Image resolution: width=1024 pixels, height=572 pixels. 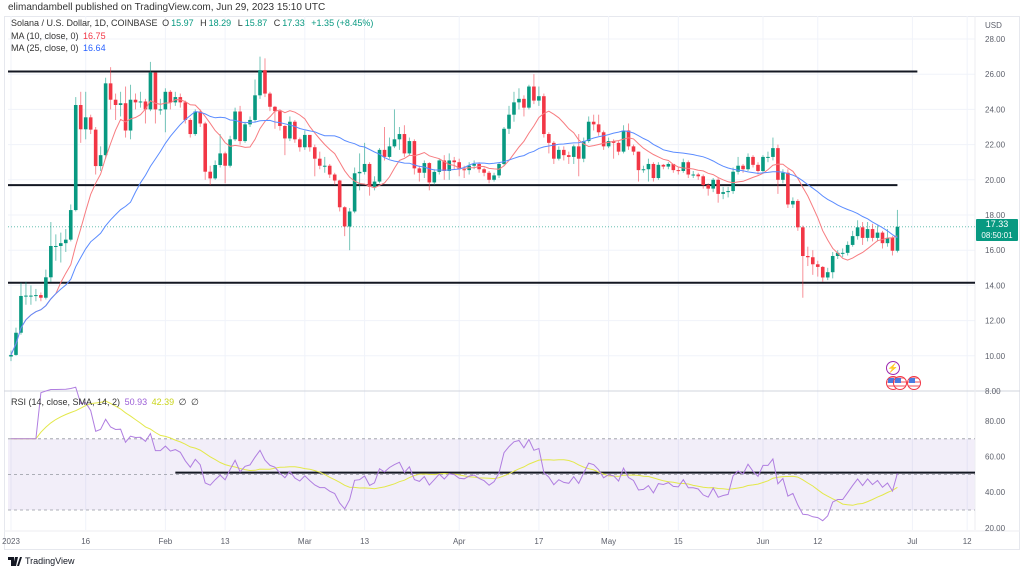 What do you see at coordinates (240, 23) in the screenshot?
I see `low-label: L` at bounding box center [240, 23].